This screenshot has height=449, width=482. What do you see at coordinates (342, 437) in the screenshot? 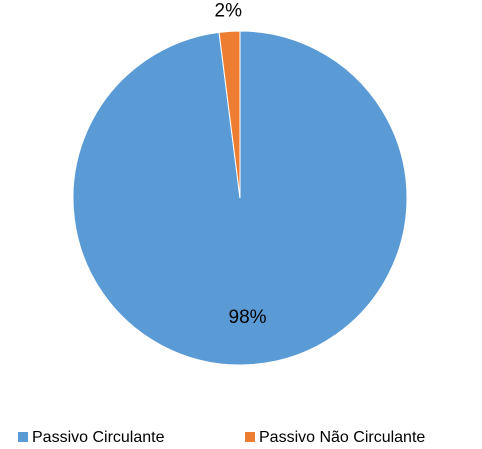
I see `legend-label: Passivo Não Circulante` at bounding box center [342, 437].